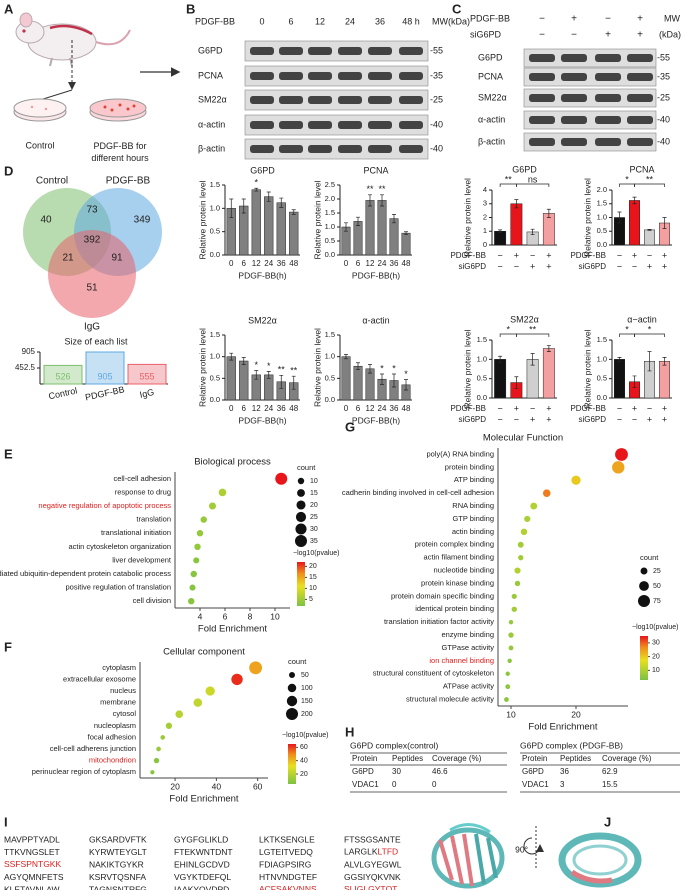  What do you see at coordinates (490, 18) in the screenshot?
I see `condition-label: PDGF-BB` at bounding box center [490, 18].